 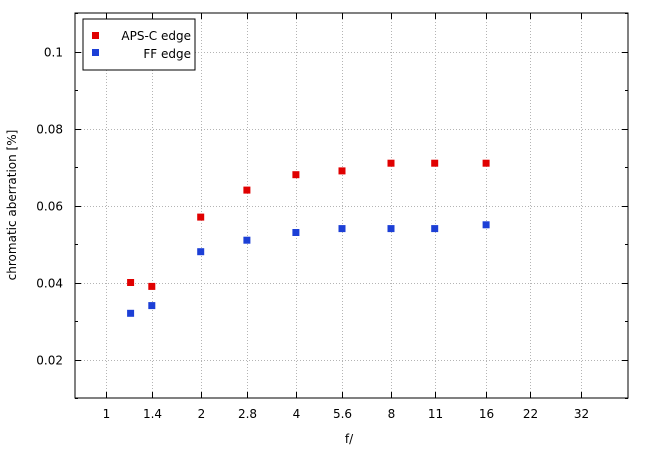 What do you see at coordinates (152, 414) in the screenshot?
I see `x-tick-label: 1.4` at bounding box center [152, 414].